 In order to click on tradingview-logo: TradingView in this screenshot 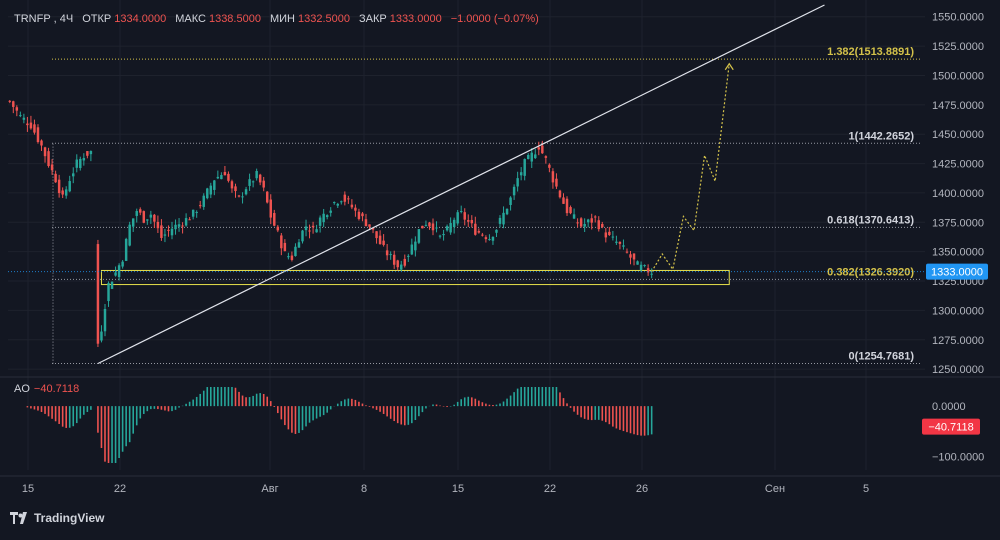, I will do `click(57, 518)`.